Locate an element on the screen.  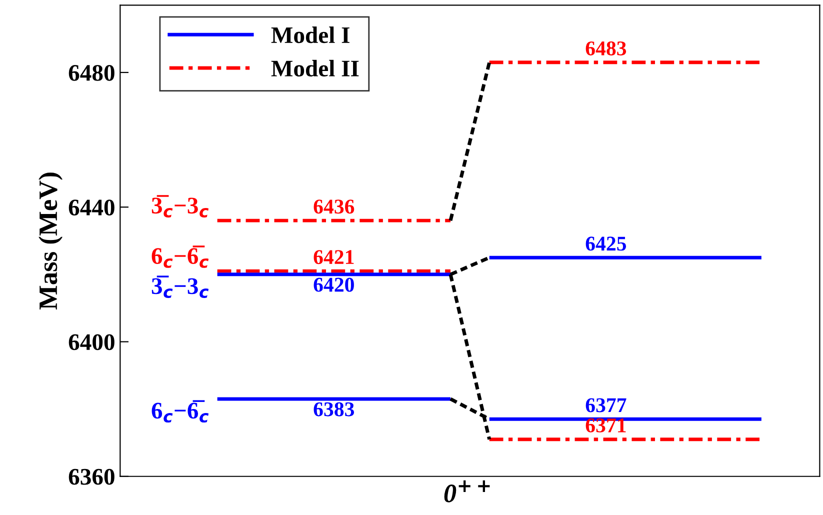
data-label: 6436 is located at coordinates (334, 207).